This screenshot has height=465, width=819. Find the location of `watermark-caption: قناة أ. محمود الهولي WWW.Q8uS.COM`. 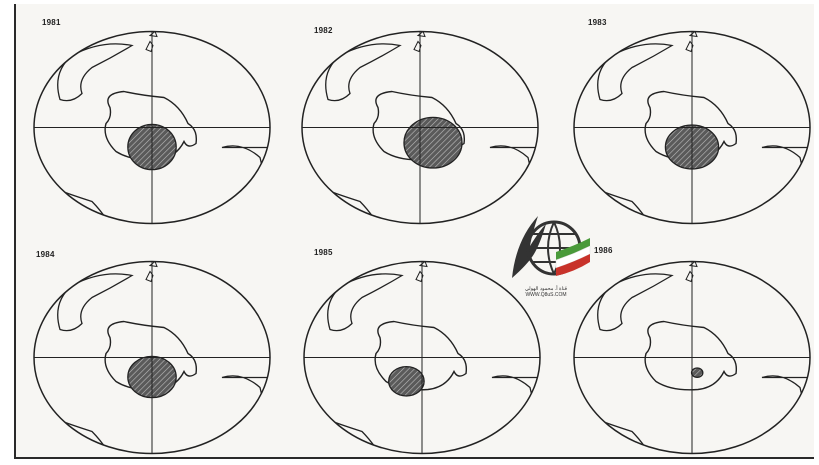

watermark-caption: قناة أ. محمود الهولي WWW.Q8uS.COM is located at coordinates (546, 292).